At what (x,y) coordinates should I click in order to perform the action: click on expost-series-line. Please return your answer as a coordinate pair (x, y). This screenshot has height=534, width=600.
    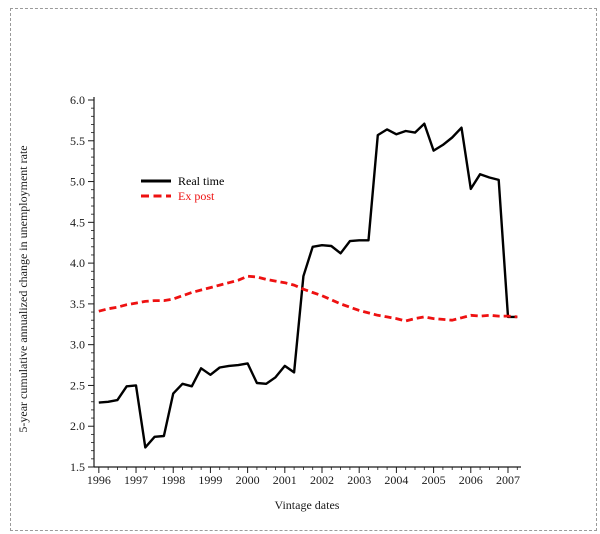
    Looking at the image, I should click on (308, 298).